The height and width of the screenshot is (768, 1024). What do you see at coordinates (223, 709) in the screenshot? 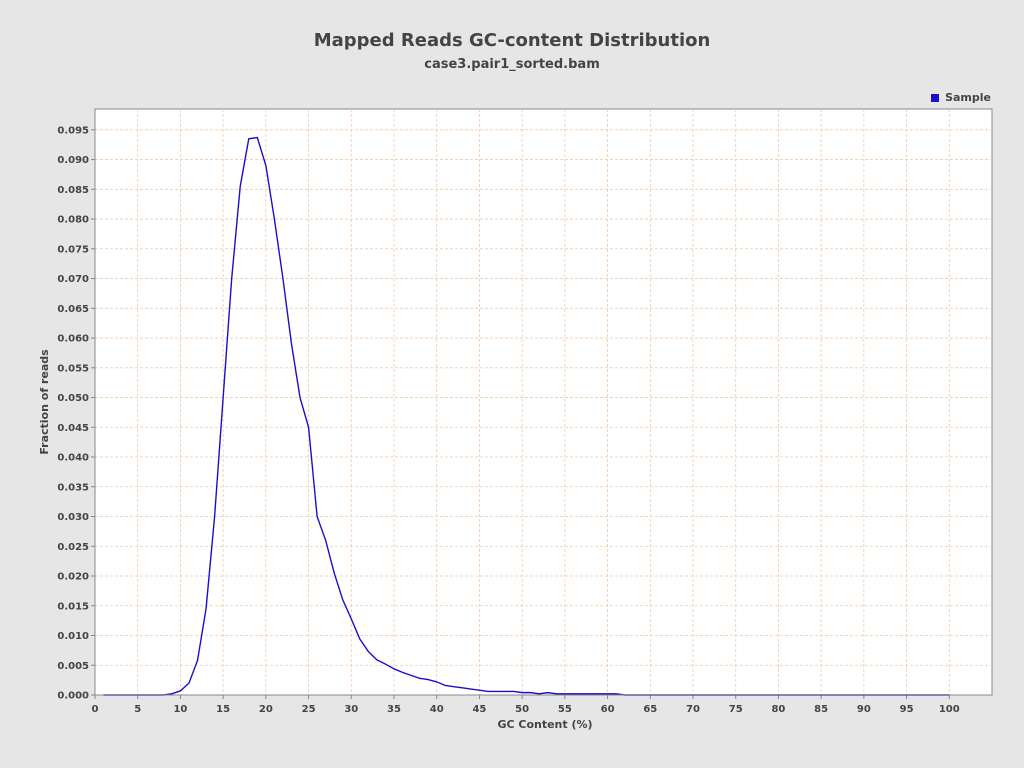
I see `x-tick-label: 15` at bounding box center [223, 709].